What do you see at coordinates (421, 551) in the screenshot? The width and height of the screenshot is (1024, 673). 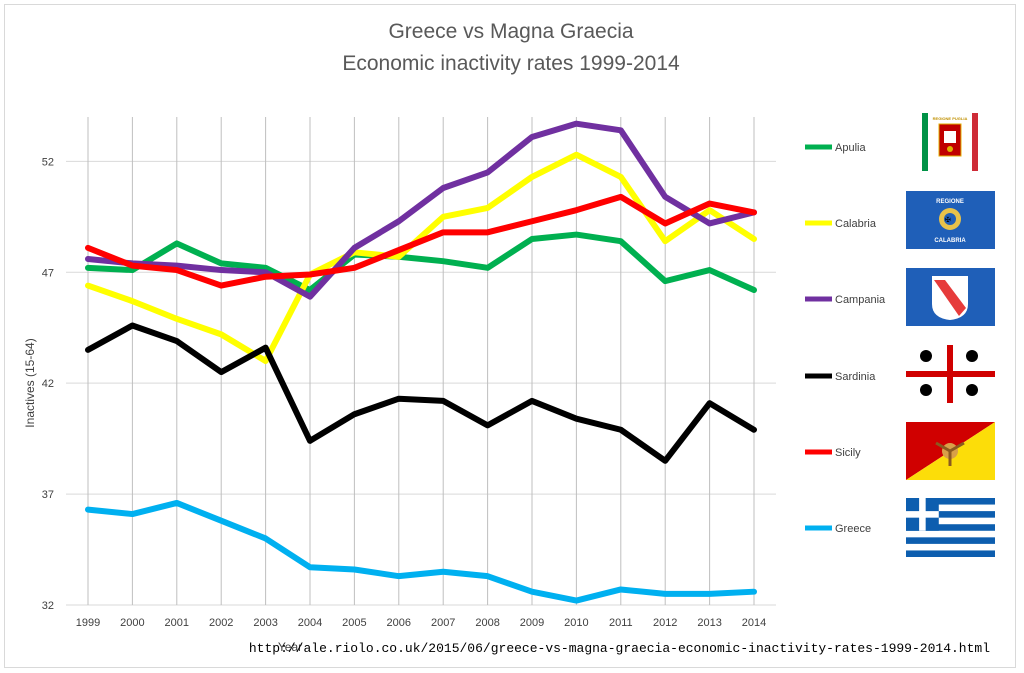 I see `series-line-greece` at bounding box center [421, 551].